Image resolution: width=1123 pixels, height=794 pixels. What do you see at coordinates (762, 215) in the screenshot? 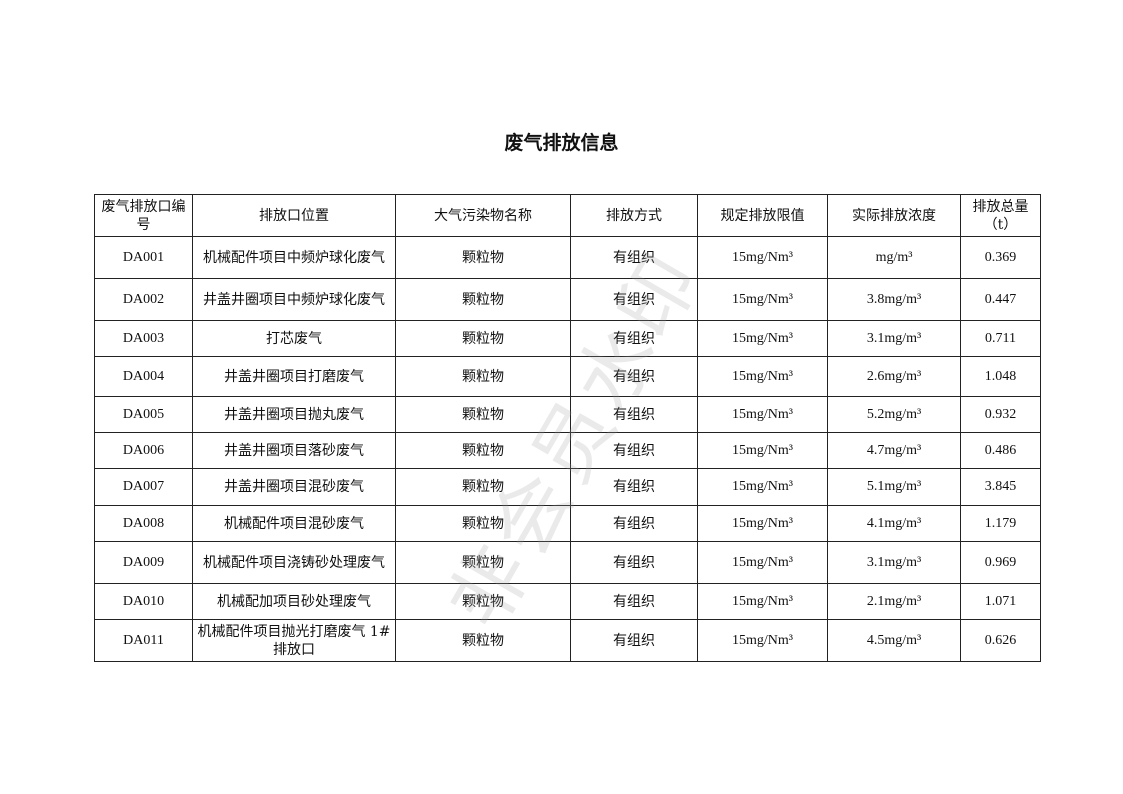
I see `header-limit: 规定排放限值` at bounding box center [762, 215].